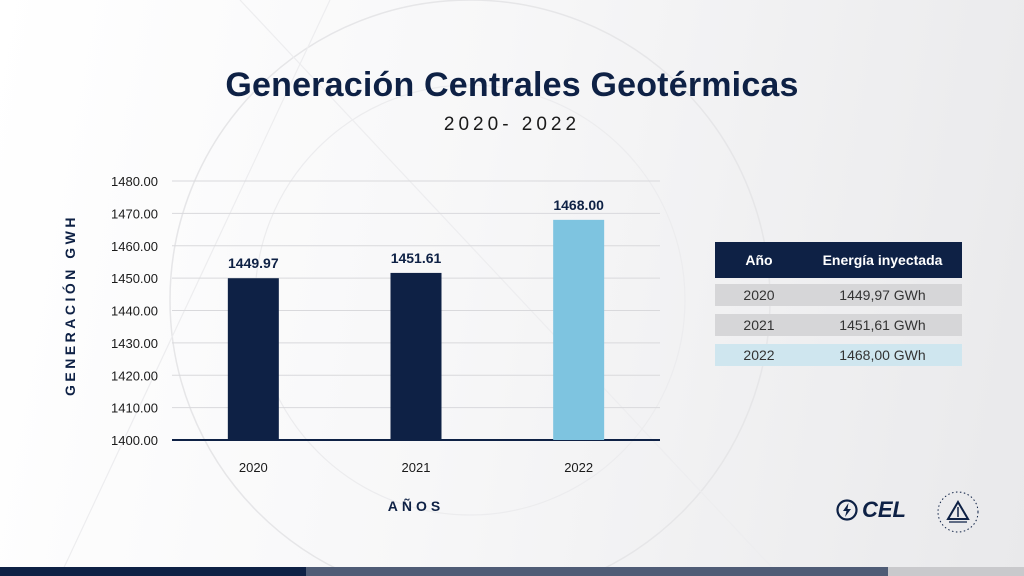 The image size is (1024, 576). What do you see at coordinates (882, 325) in the screenshot?
I see `table-cell-energy: 1451,61 GWh` at bounding box center [882, 325].